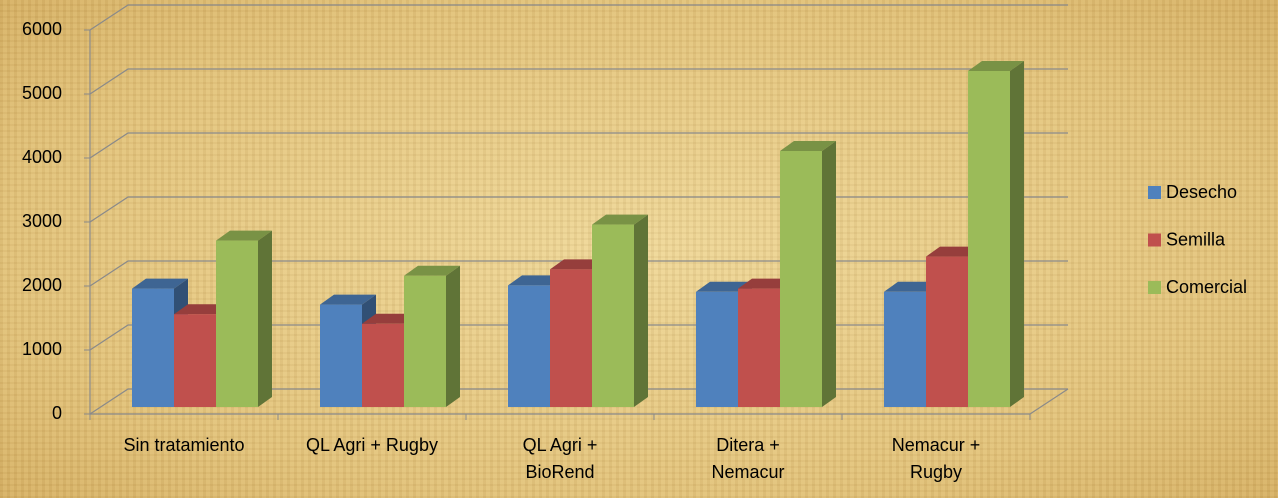 Image resolution: width=1278 pixels, height=498 pixels. I want to click on legend-label: Comercial, so click(1206, 287).